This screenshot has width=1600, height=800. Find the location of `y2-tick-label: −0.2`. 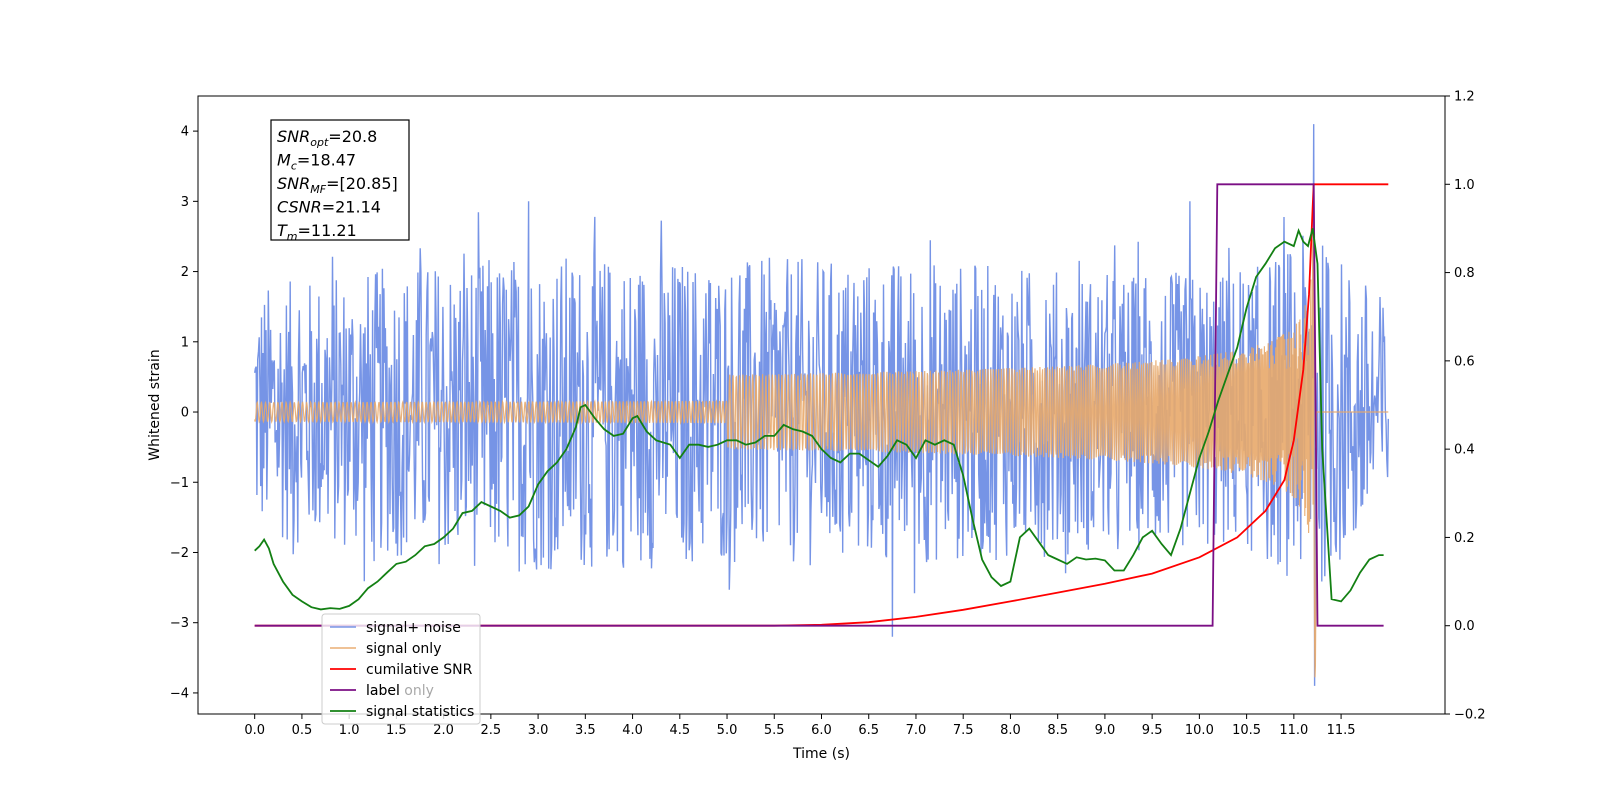

y2-tick-label: −0.2 is located at coordinates (1470, 715).